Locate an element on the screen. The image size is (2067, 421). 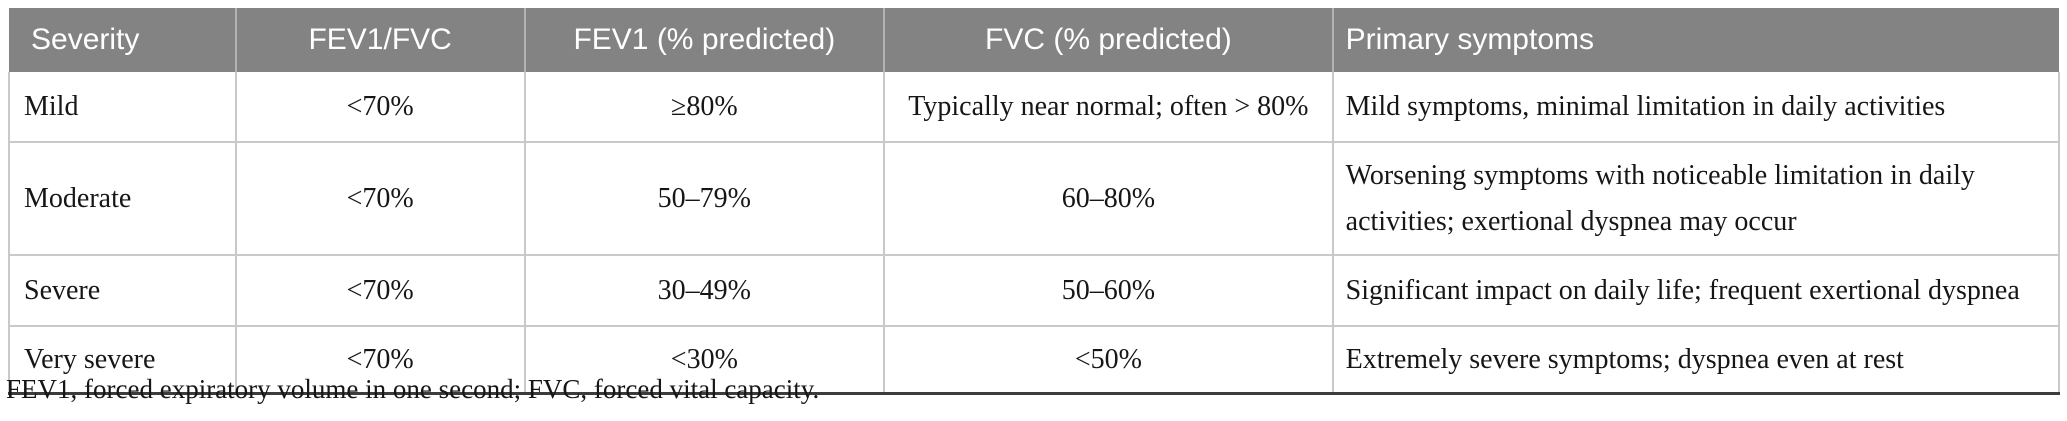
cell-severity: Very severe is located at coordinates (122, 360).